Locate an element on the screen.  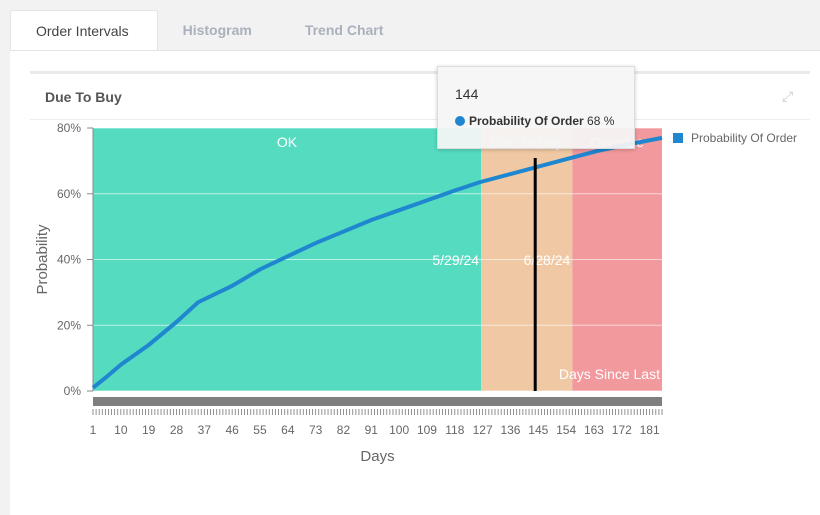
x-tick-label: 28 is located at coordinates (177, 430).